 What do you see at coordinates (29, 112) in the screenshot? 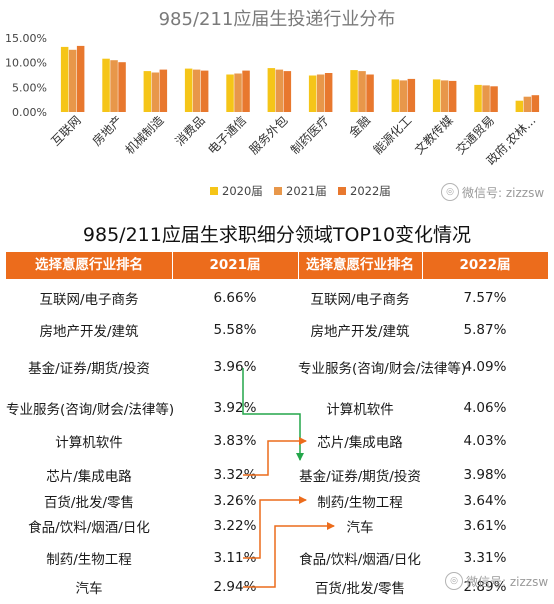
I see `y-tick-label: 0.00%` at bounding box center [29, 112].